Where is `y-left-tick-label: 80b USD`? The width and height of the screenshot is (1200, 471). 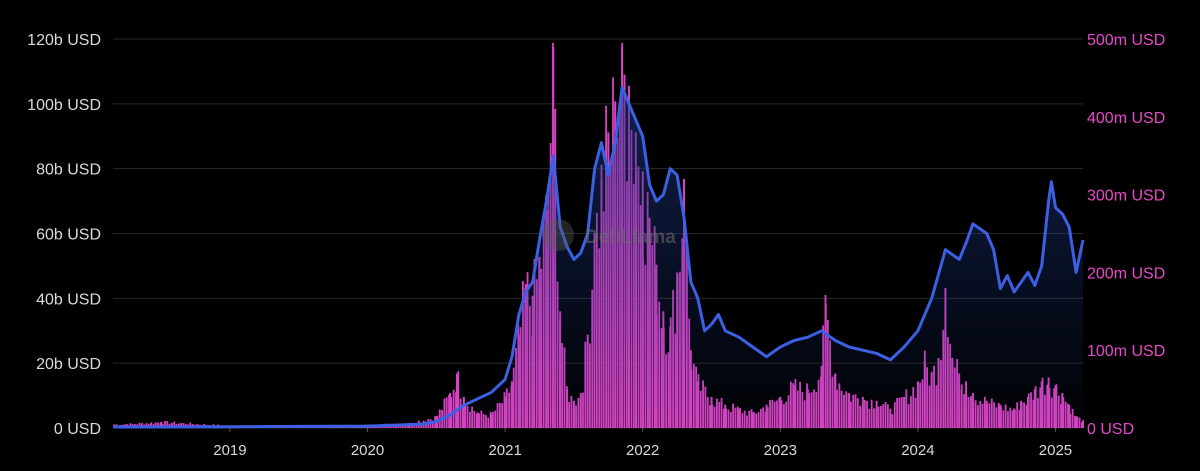
y-left-tick-label: 80b USD is located at coordinates (68, 170).